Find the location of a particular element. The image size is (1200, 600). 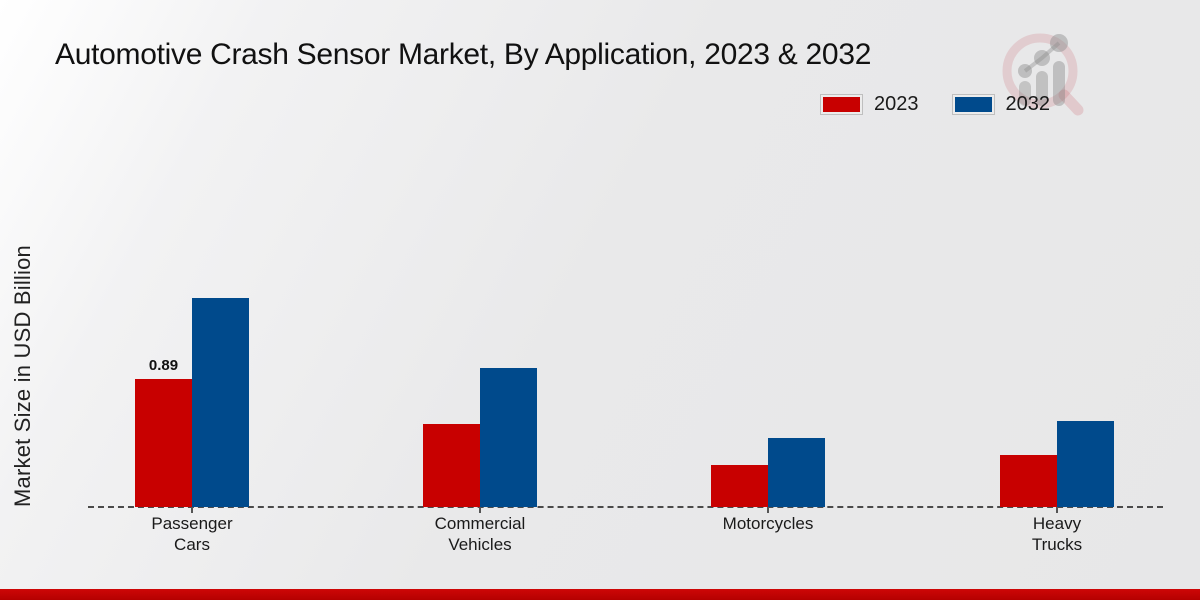

x-axis-line is located at coordinates (625, 507).